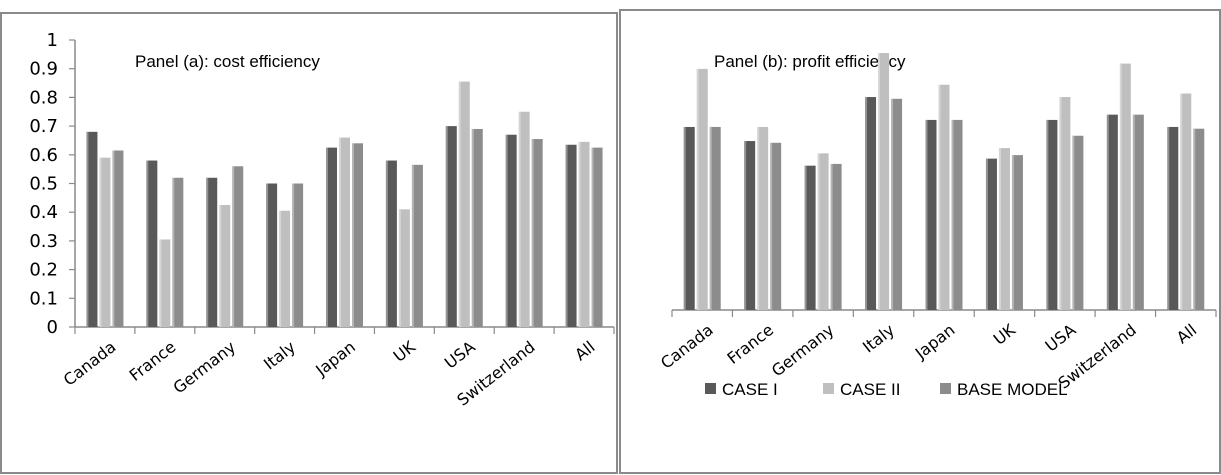 The height and width of the screenshot is (475, 1221). What do you see at coordinates (1017, 232) in the screenshot?
I see `bar-base-model-uk` at bounding box center [1017, 232].